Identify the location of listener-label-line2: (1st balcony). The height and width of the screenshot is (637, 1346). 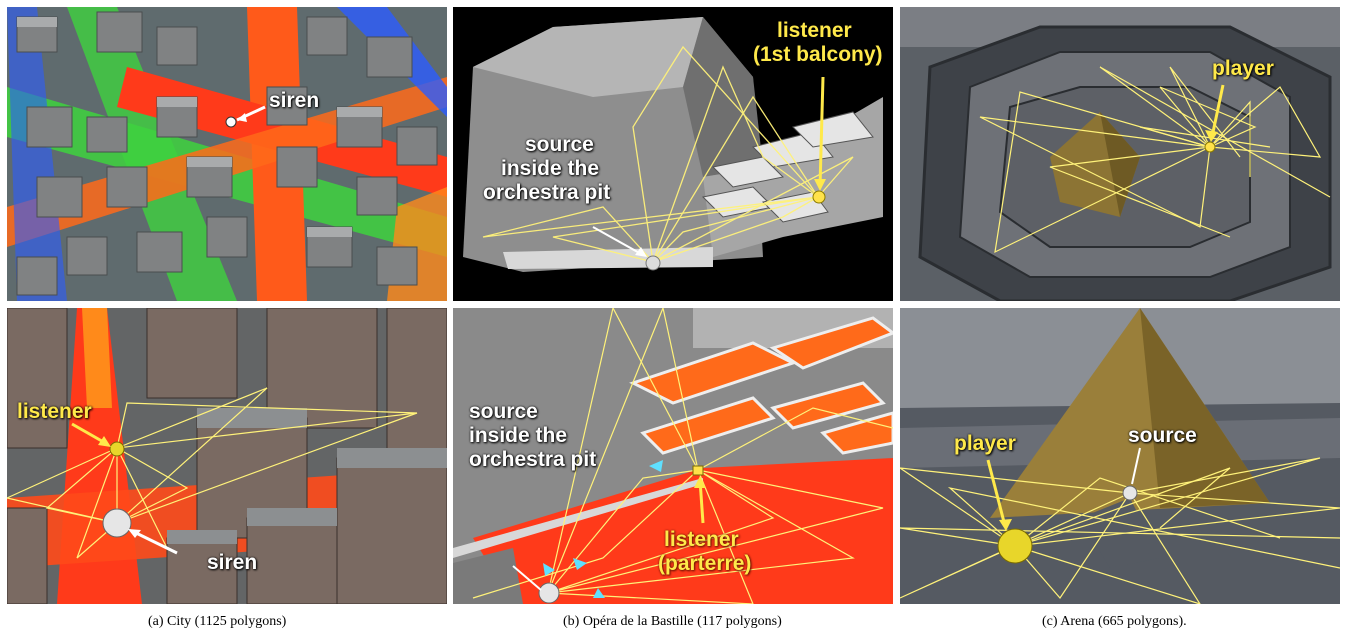
(818, 54).